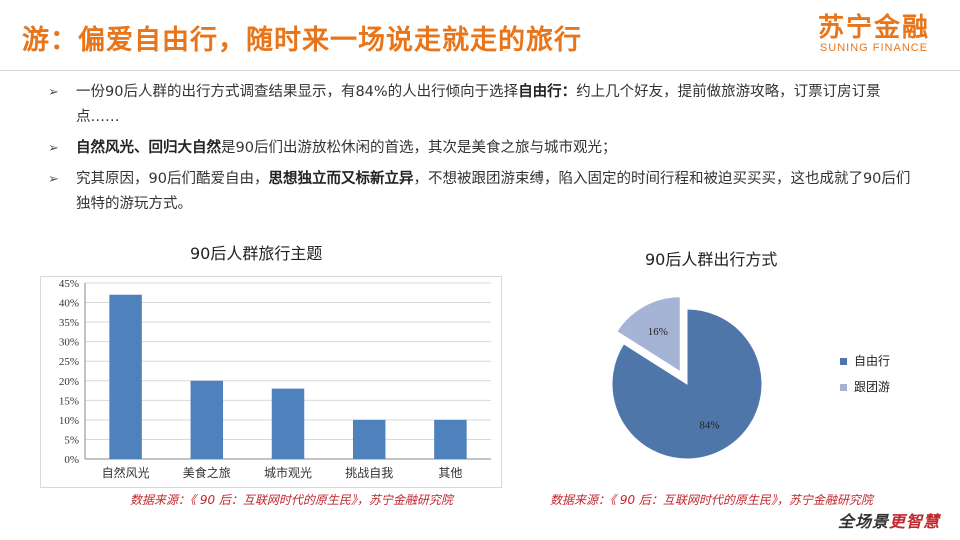 This screenshot has width=960, height=540. Describe the element at coordinates (71, 460) in the screenshot. I see `y-tick-label: 0%` at that location.